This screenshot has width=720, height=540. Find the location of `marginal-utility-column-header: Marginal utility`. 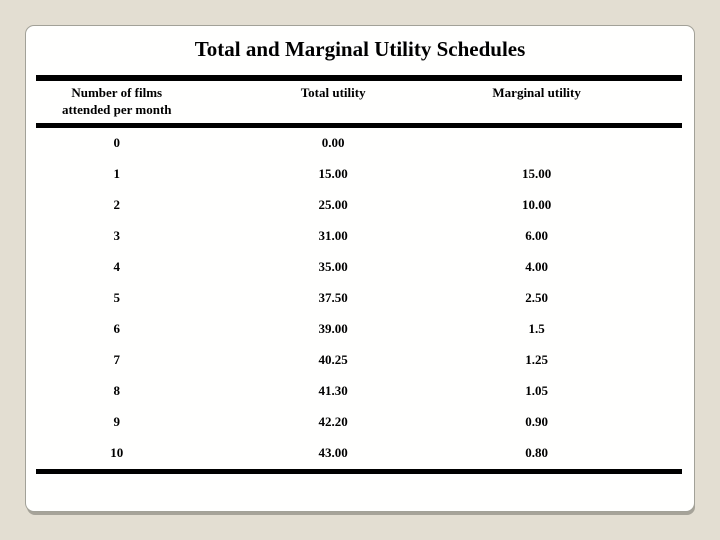

marginal-utility-column-header: Marginal utility is located at coordinates (536, 93).